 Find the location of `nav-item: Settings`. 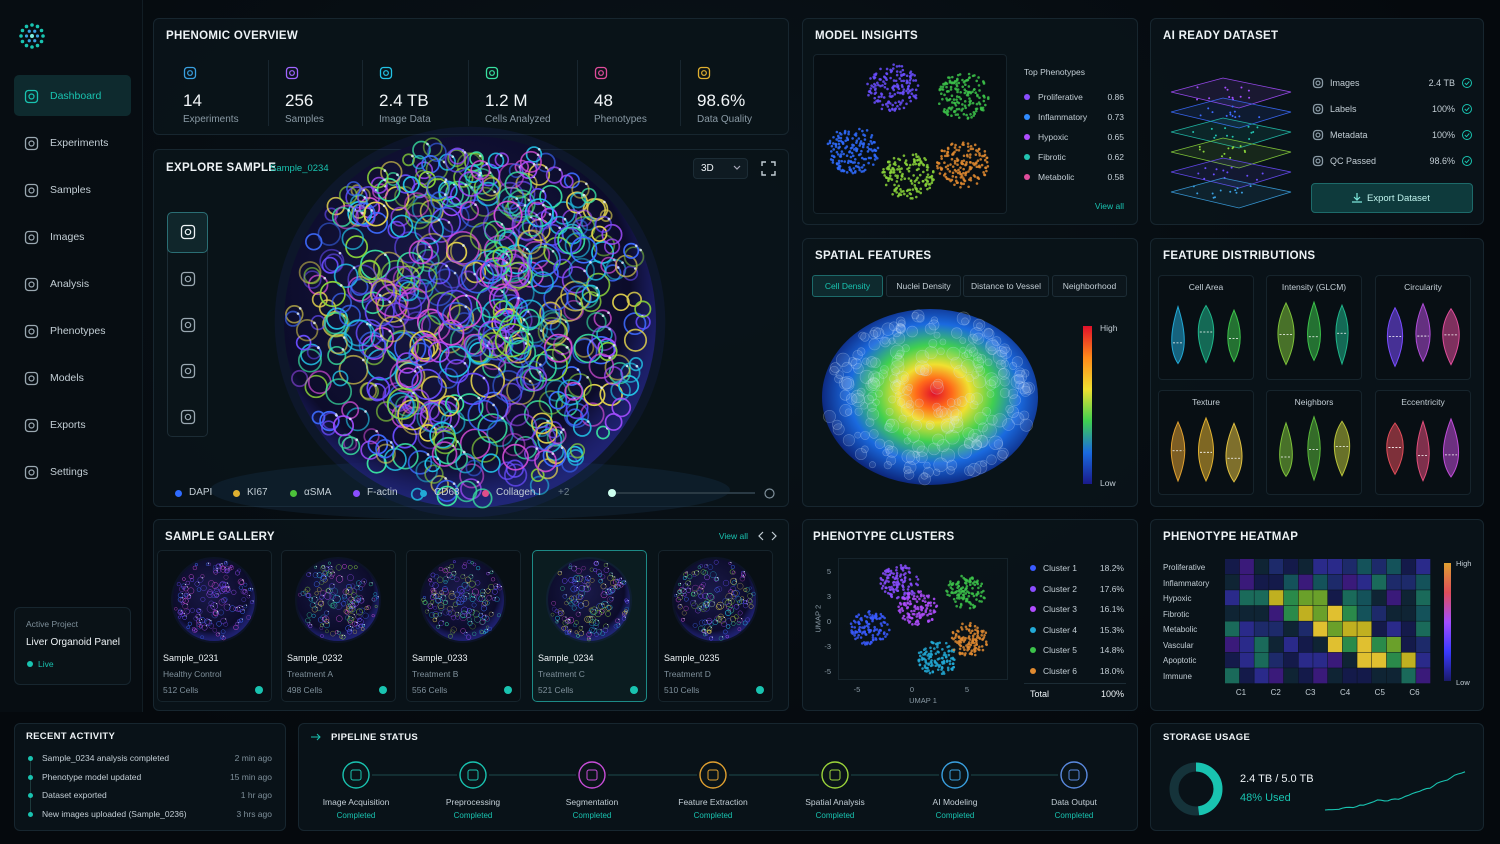

nav-item: Settings is located at coordinates (69, 472).